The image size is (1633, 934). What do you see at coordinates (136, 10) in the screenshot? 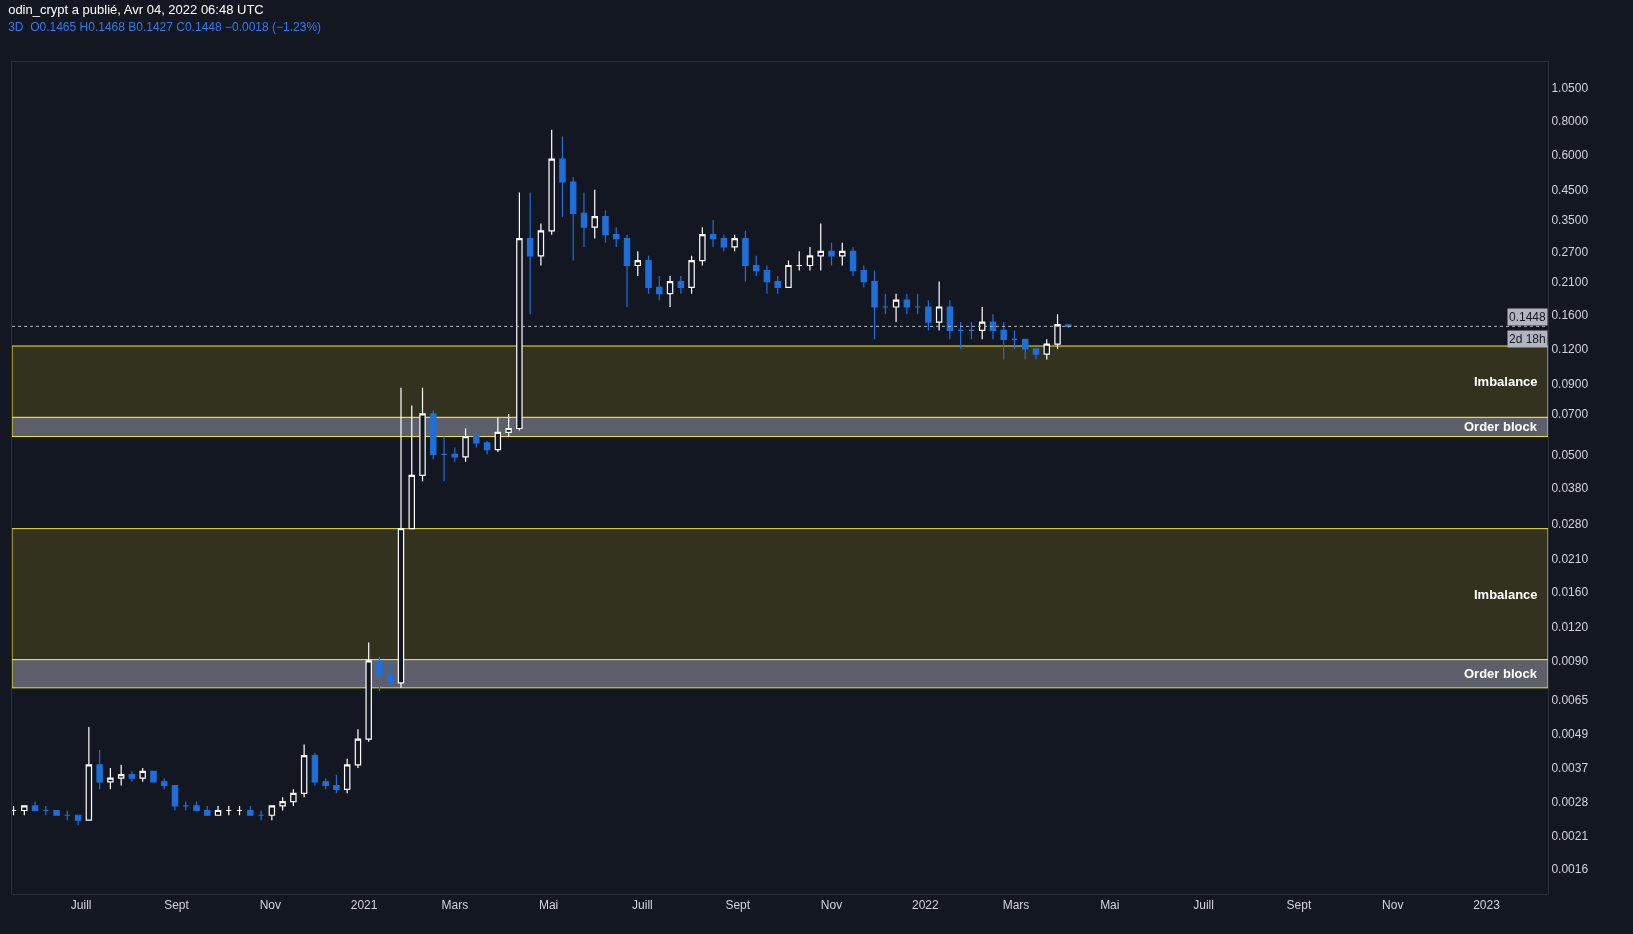
I see `chart-title: odin_crypt a publié, Avr 04, 2022 06:48 UTC` at bounding box center [136, 10].